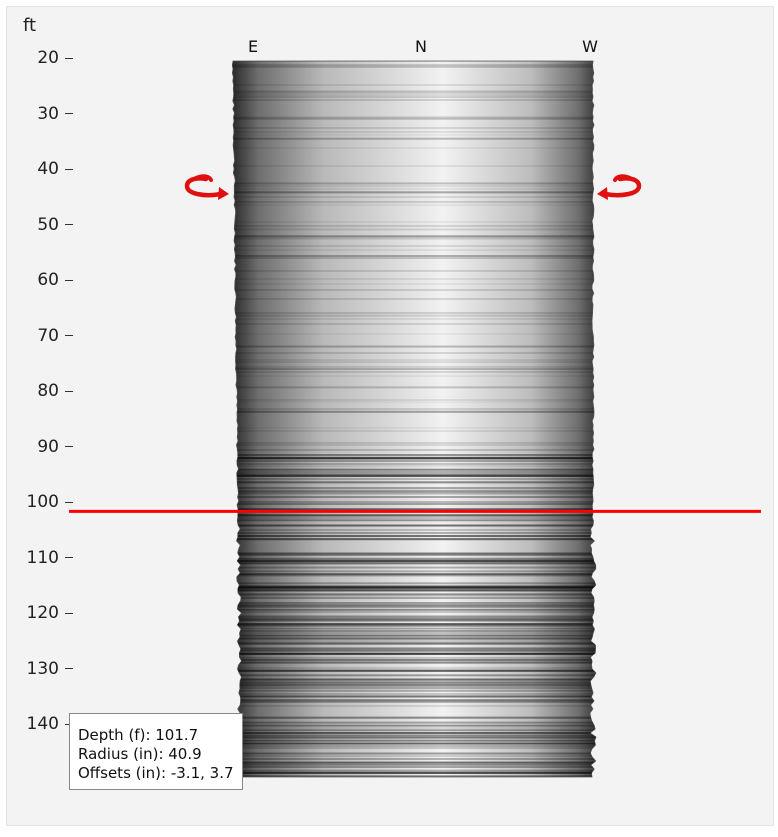  I want to click on compass-label-west: W, so click(590, 46).